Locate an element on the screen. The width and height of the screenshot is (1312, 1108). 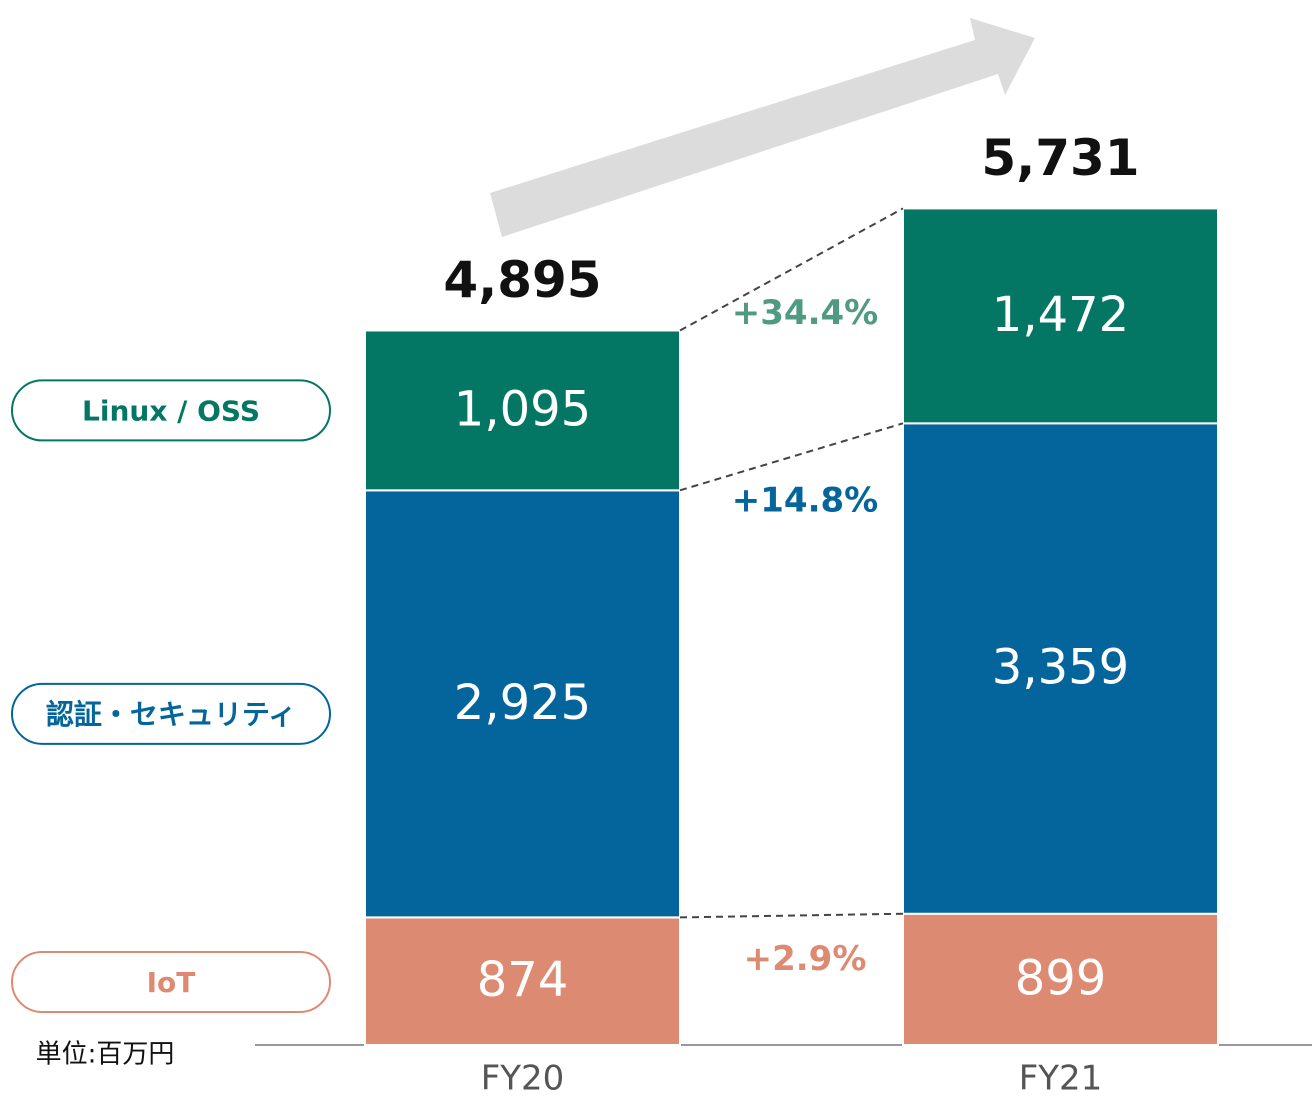
legend-label: 認証・セキュリティ is located at coordinates (171, 714).